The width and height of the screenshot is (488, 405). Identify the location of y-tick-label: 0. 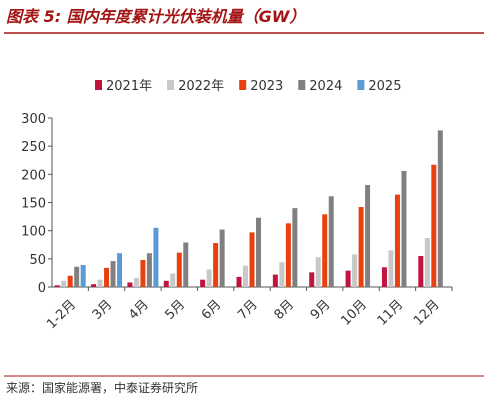
(42, 288).